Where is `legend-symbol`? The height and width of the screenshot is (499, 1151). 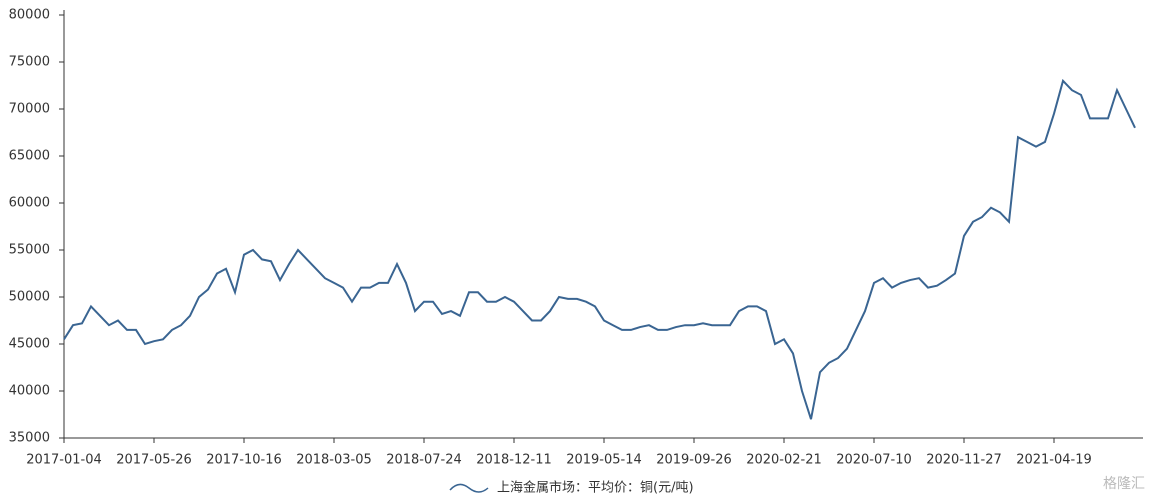 legend-symbol is located at coordinates (469, 488).